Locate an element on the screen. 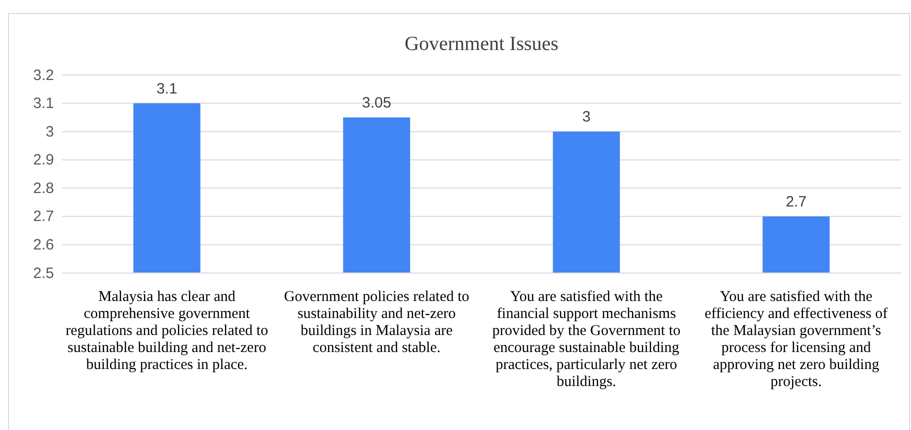 Image resolution: width=911 pixels, height=430 pixels. y-tick-label: 2.5 is located at coordinates (43, 273).